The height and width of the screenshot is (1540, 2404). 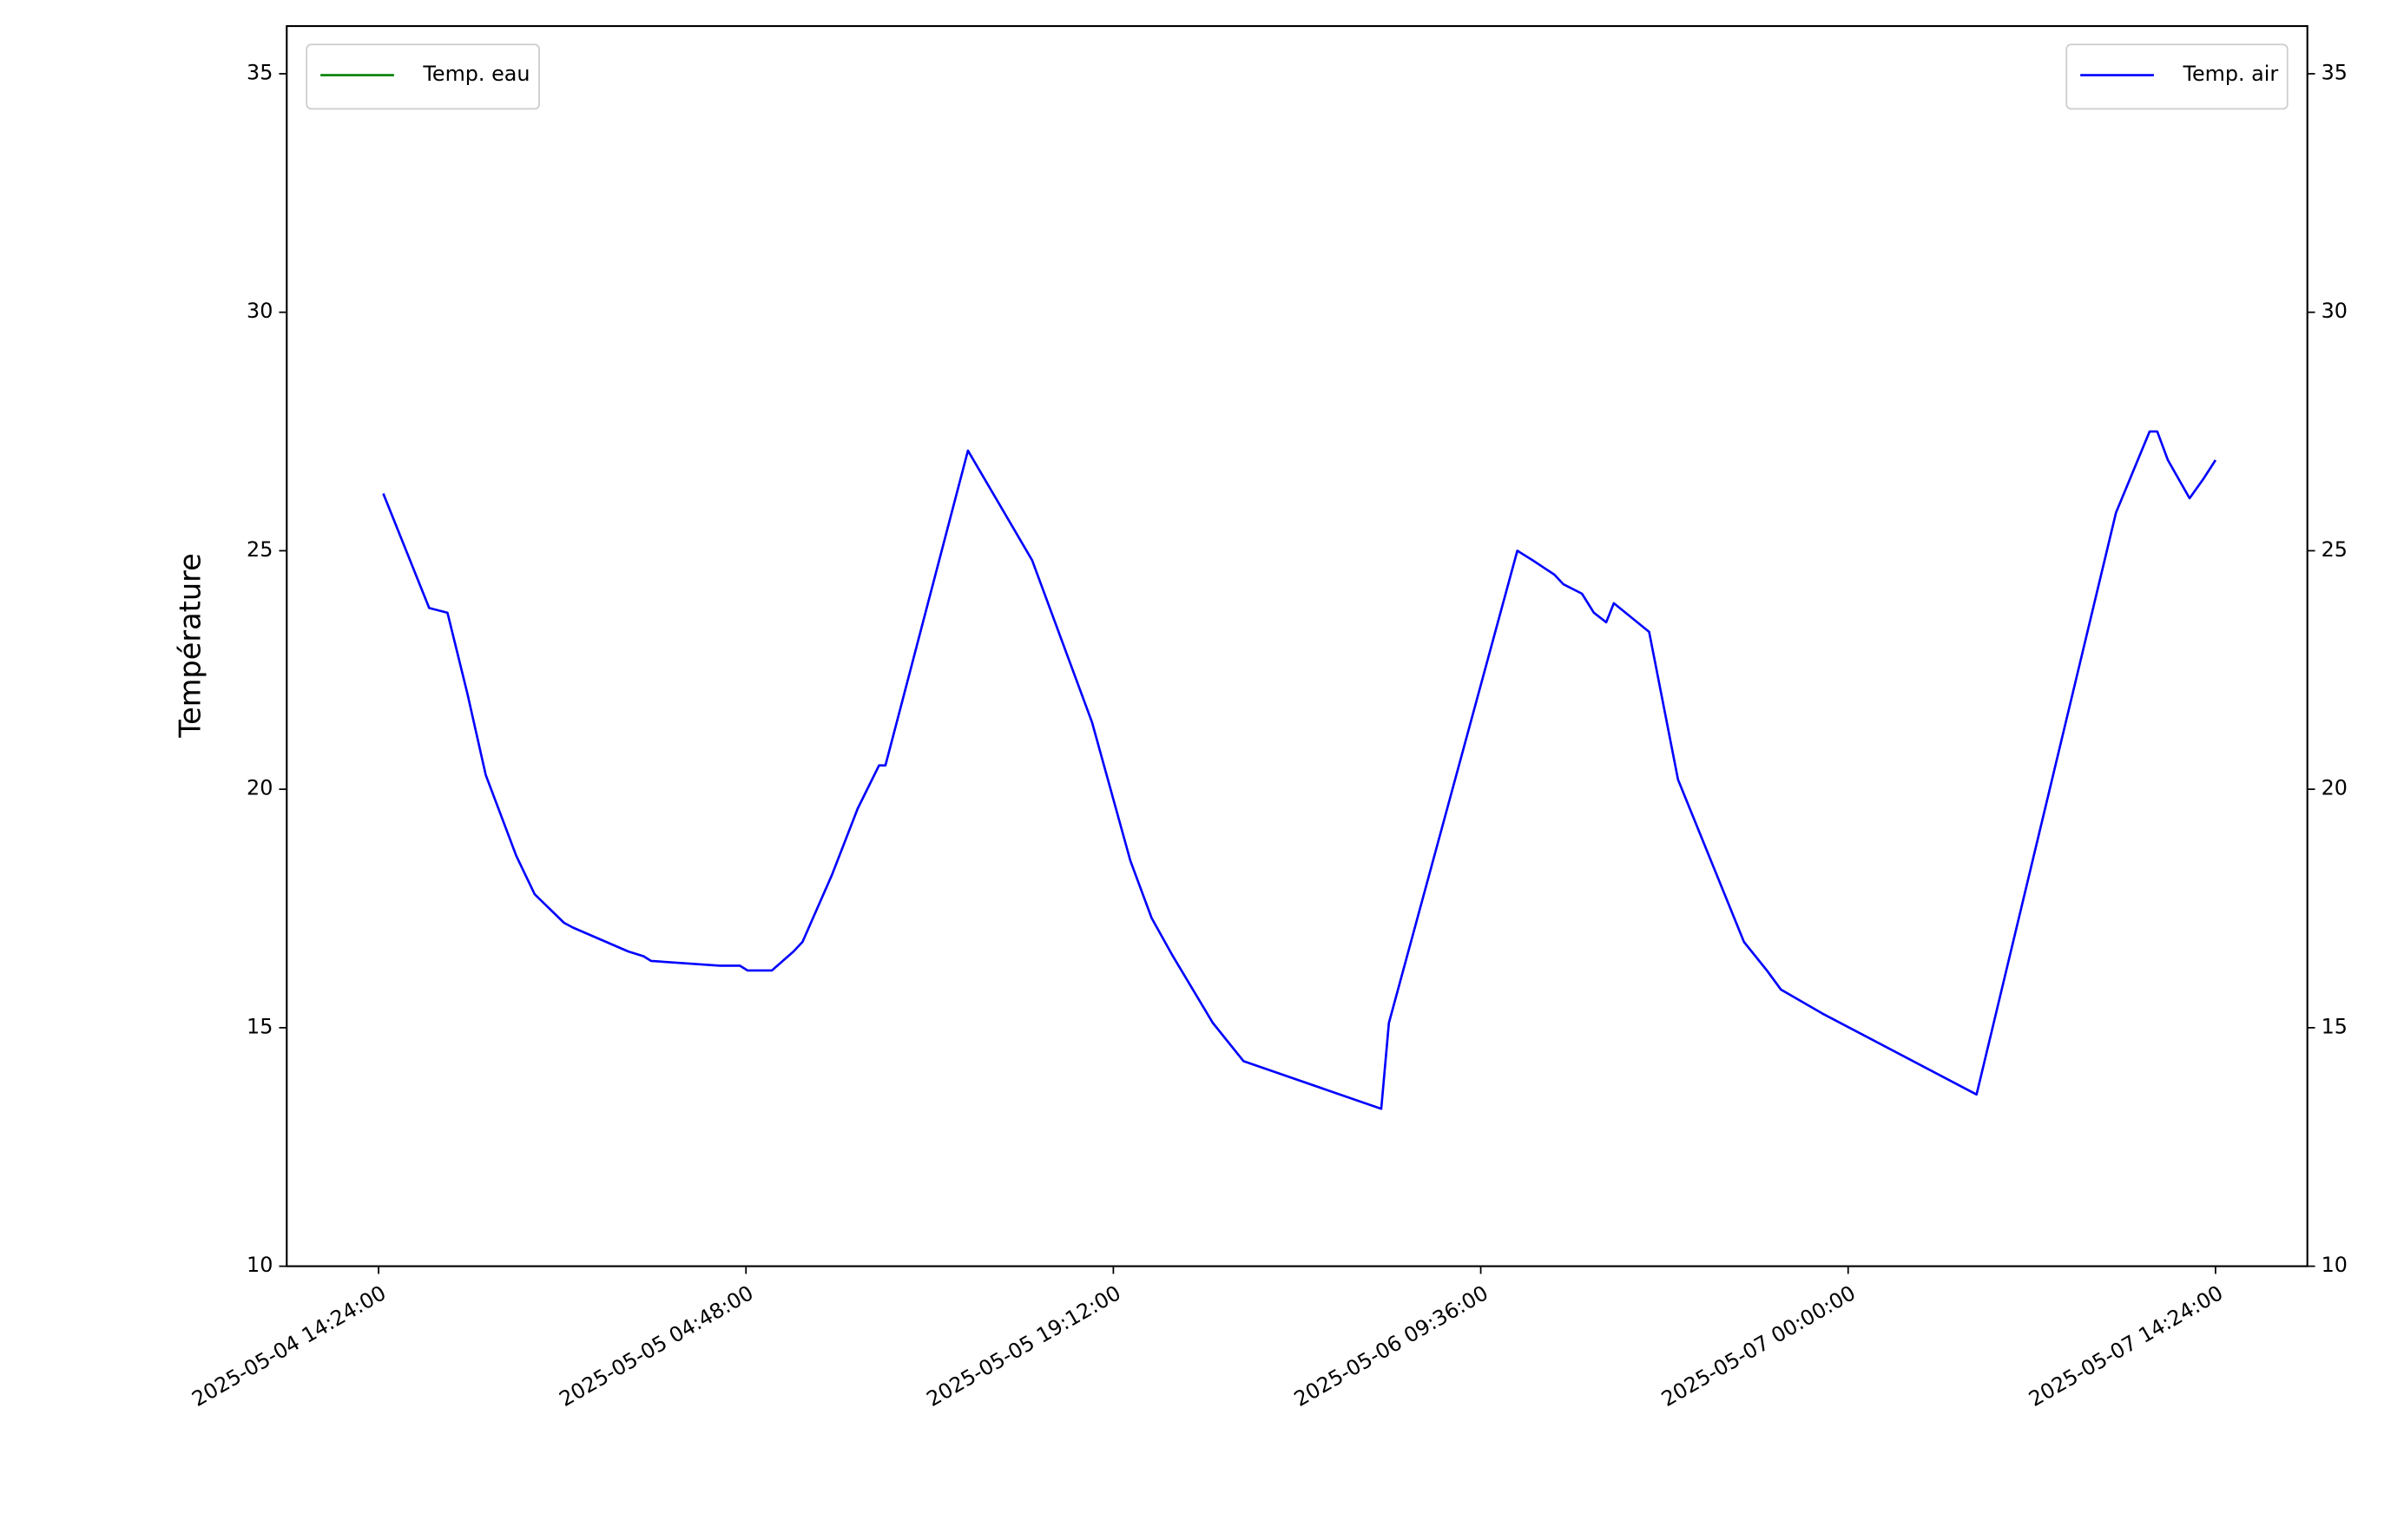 What do you see at coordinates (289, 1346) in the screenshot?
I see `x-tick-label: 2025-05-04 14:24:00` at bounding box center [289, 1346].